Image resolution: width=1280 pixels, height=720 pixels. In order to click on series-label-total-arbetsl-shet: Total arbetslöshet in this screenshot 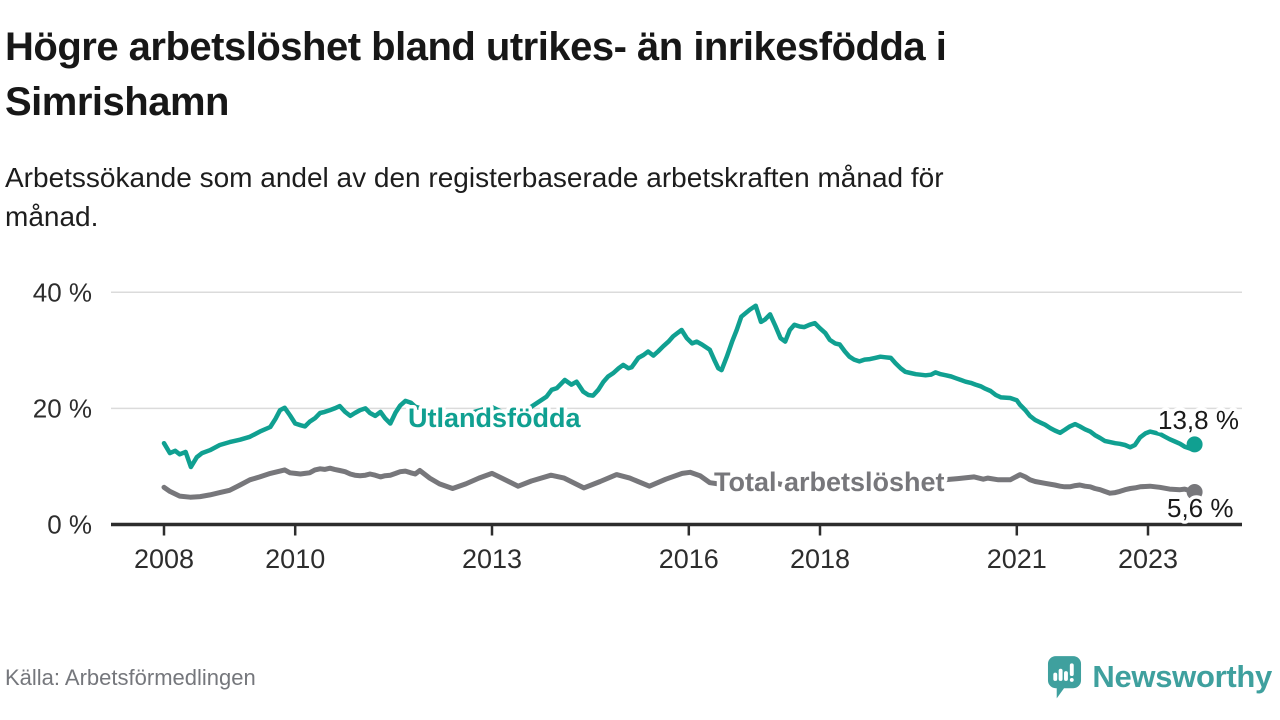, I will do `click(829, 482)`.